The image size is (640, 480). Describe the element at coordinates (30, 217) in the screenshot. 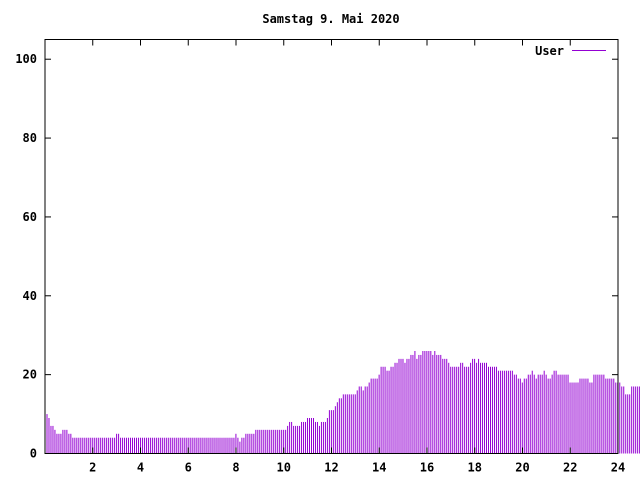

I see `y-tick-label: 60` at that location.